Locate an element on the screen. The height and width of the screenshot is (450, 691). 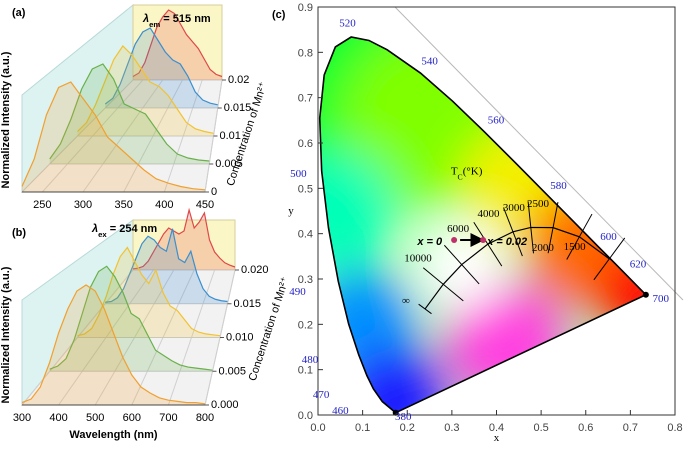
x-tick-label: 700 is located at coordinates (168, 418).